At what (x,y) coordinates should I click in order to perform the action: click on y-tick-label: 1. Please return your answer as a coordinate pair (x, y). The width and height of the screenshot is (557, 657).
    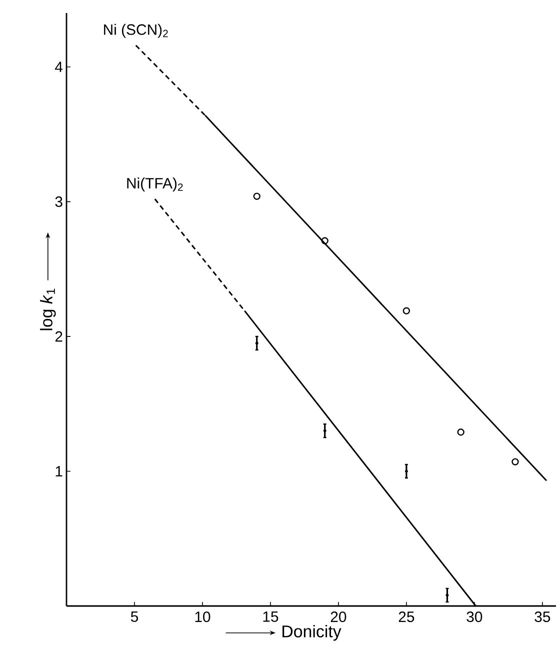
    Looking at the image, I should click on (59, 471).